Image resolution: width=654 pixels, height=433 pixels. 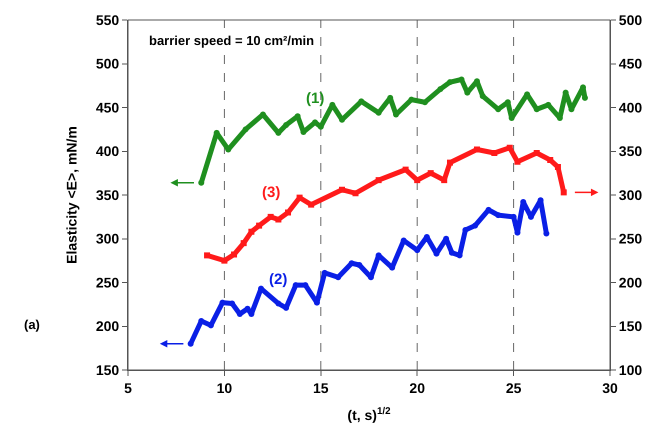 I want to click on x-tick-label: 15, so click(x=321, y=388).